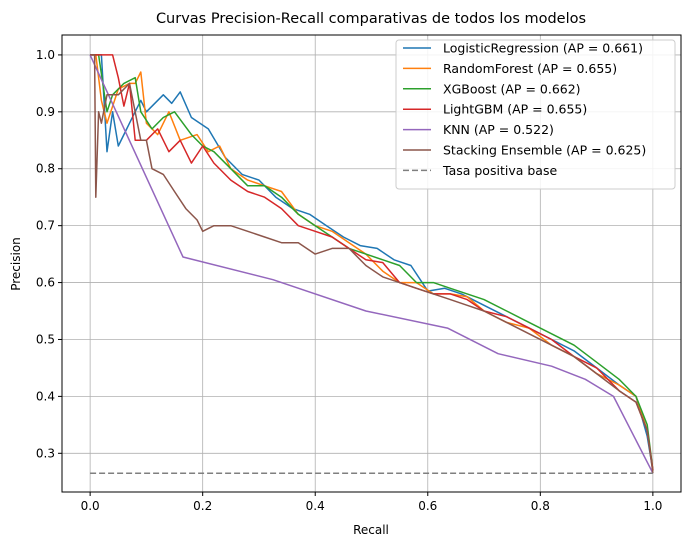  What do you see at coordinates (16, 264) in the screenshot?
I see `y-axis-label: Precision` at bounding box center [16, 264].